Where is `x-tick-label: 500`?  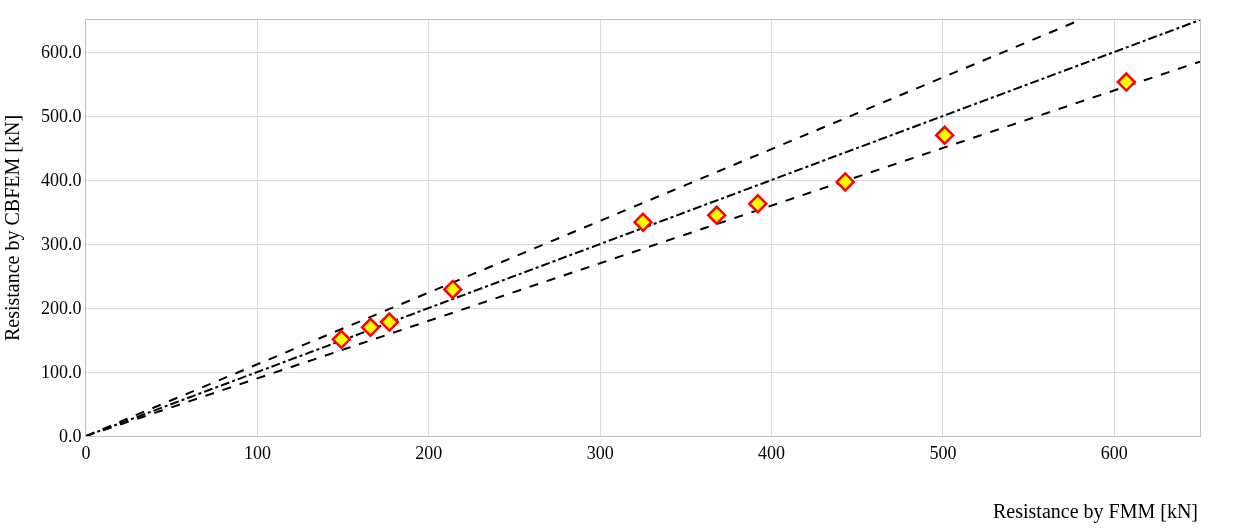
x-tick-label: 500 is located at coordinates (943, 452).